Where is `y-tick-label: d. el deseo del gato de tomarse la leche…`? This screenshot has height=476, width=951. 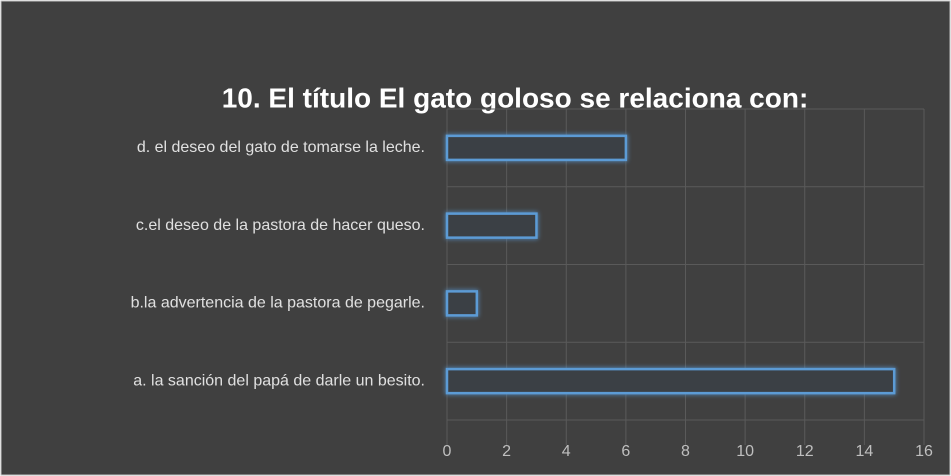
y-tick-label: d. el deseo del gato de tomarse la leche… is located at coordinates (281, 147).